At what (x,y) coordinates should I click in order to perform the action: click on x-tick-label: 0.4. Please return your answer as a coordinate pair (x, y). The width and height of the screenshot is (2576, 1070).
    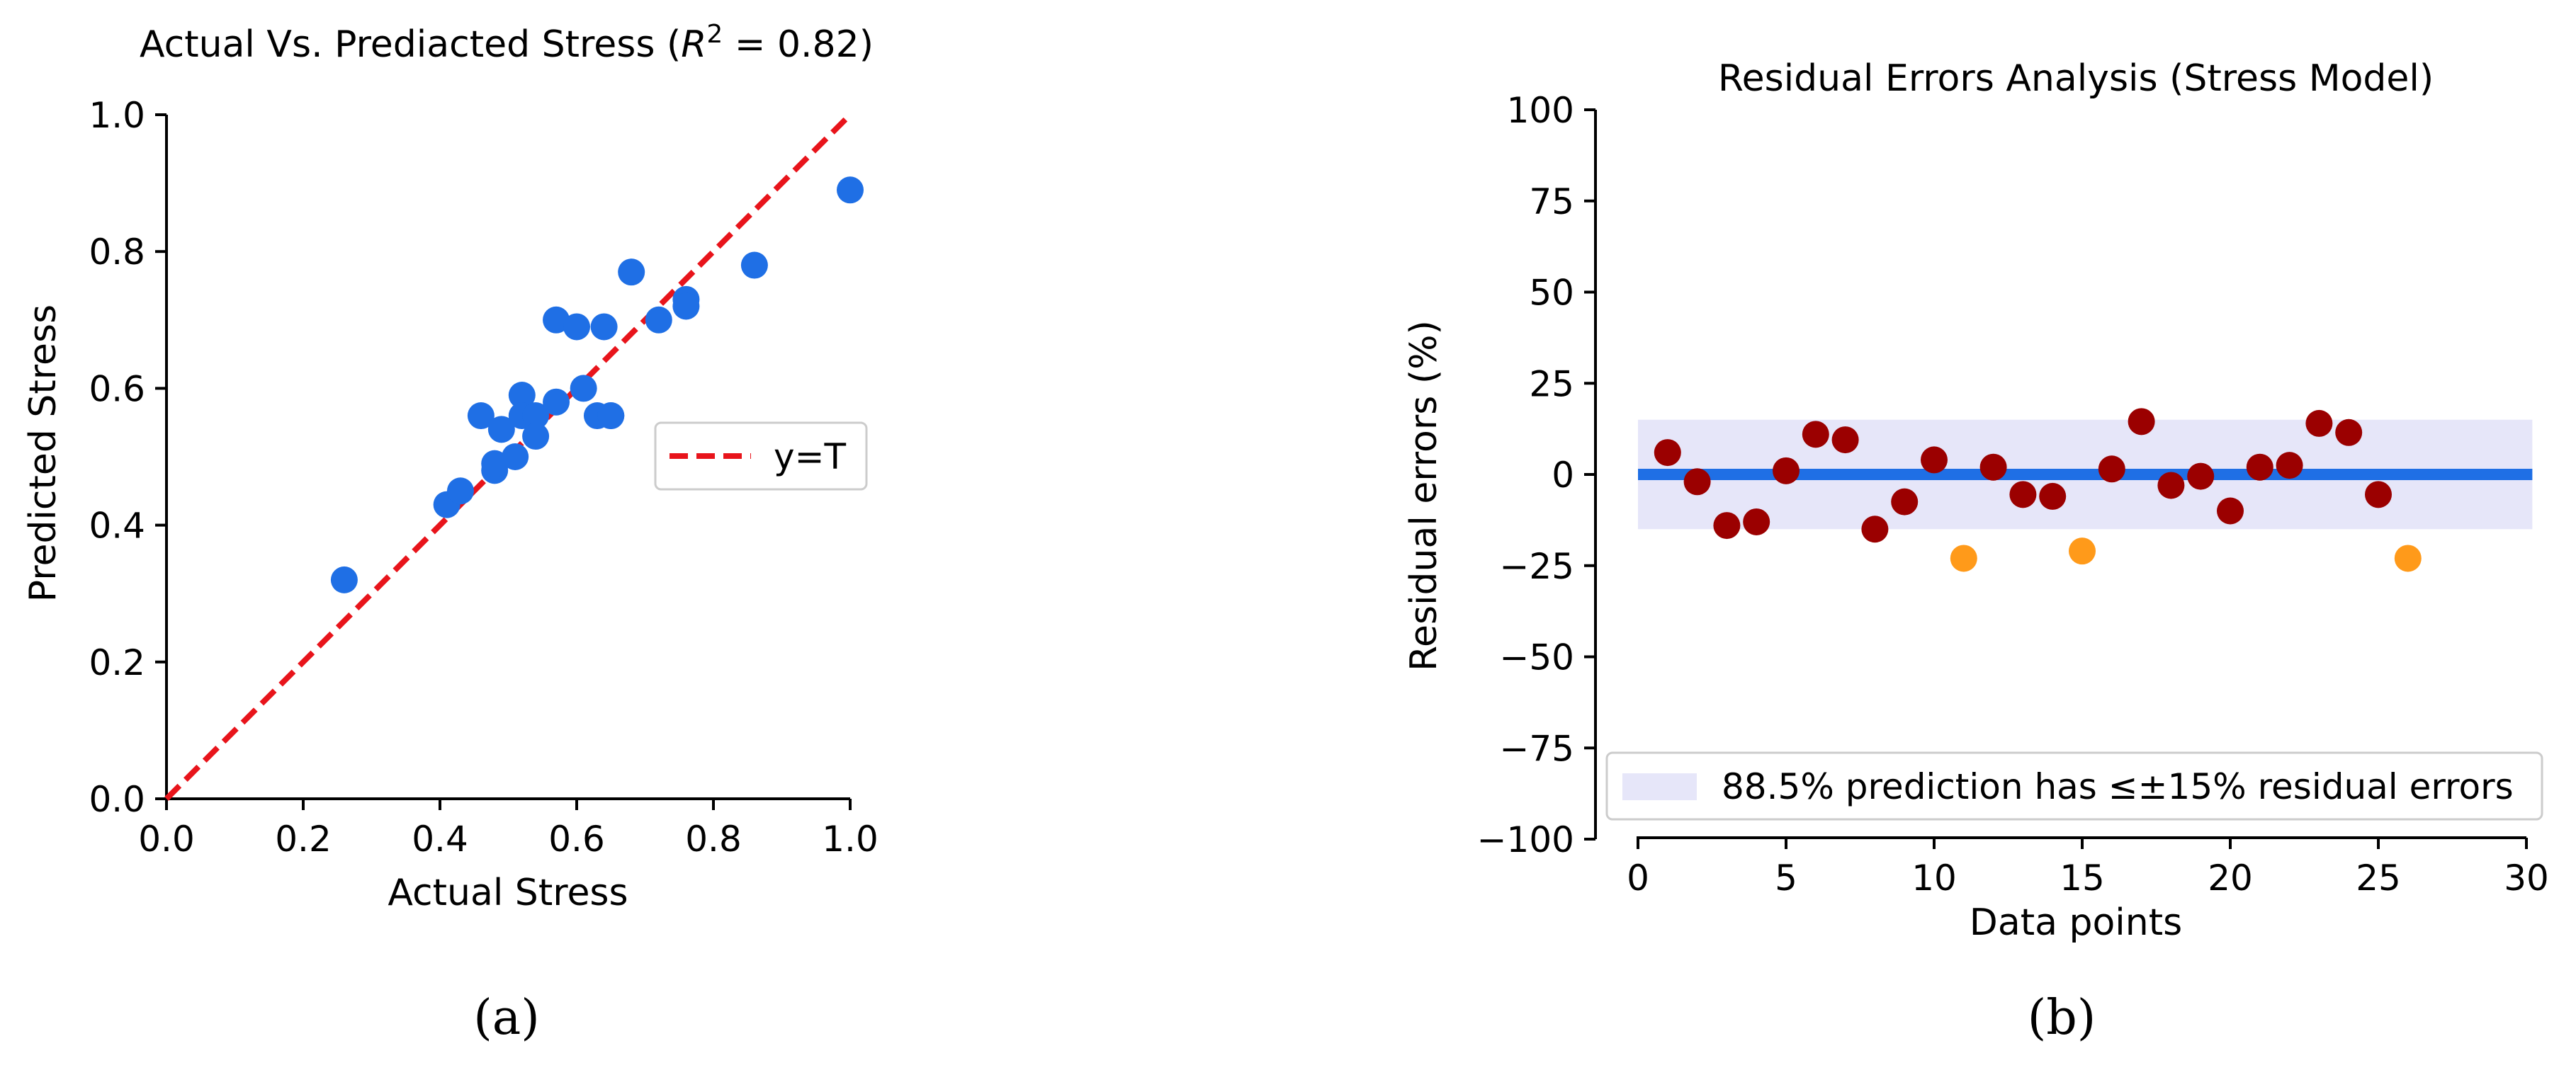
    Looking at the image, I should click on (440, 839).